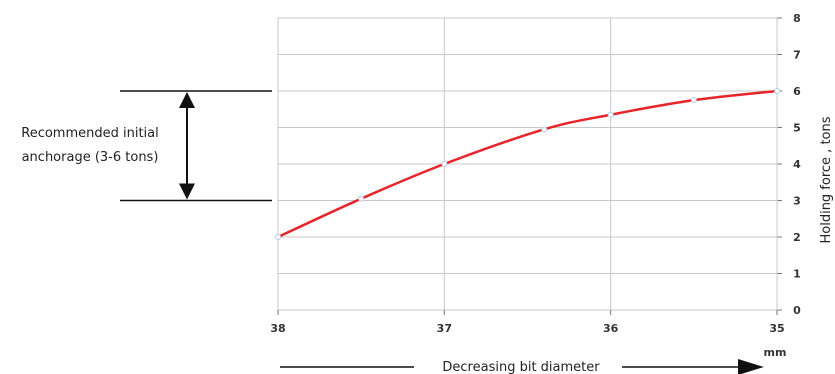 The height and width of the screenshot is (374, 835). I want to click on y-axis-label: Holding force , tons, so click(826, 179).